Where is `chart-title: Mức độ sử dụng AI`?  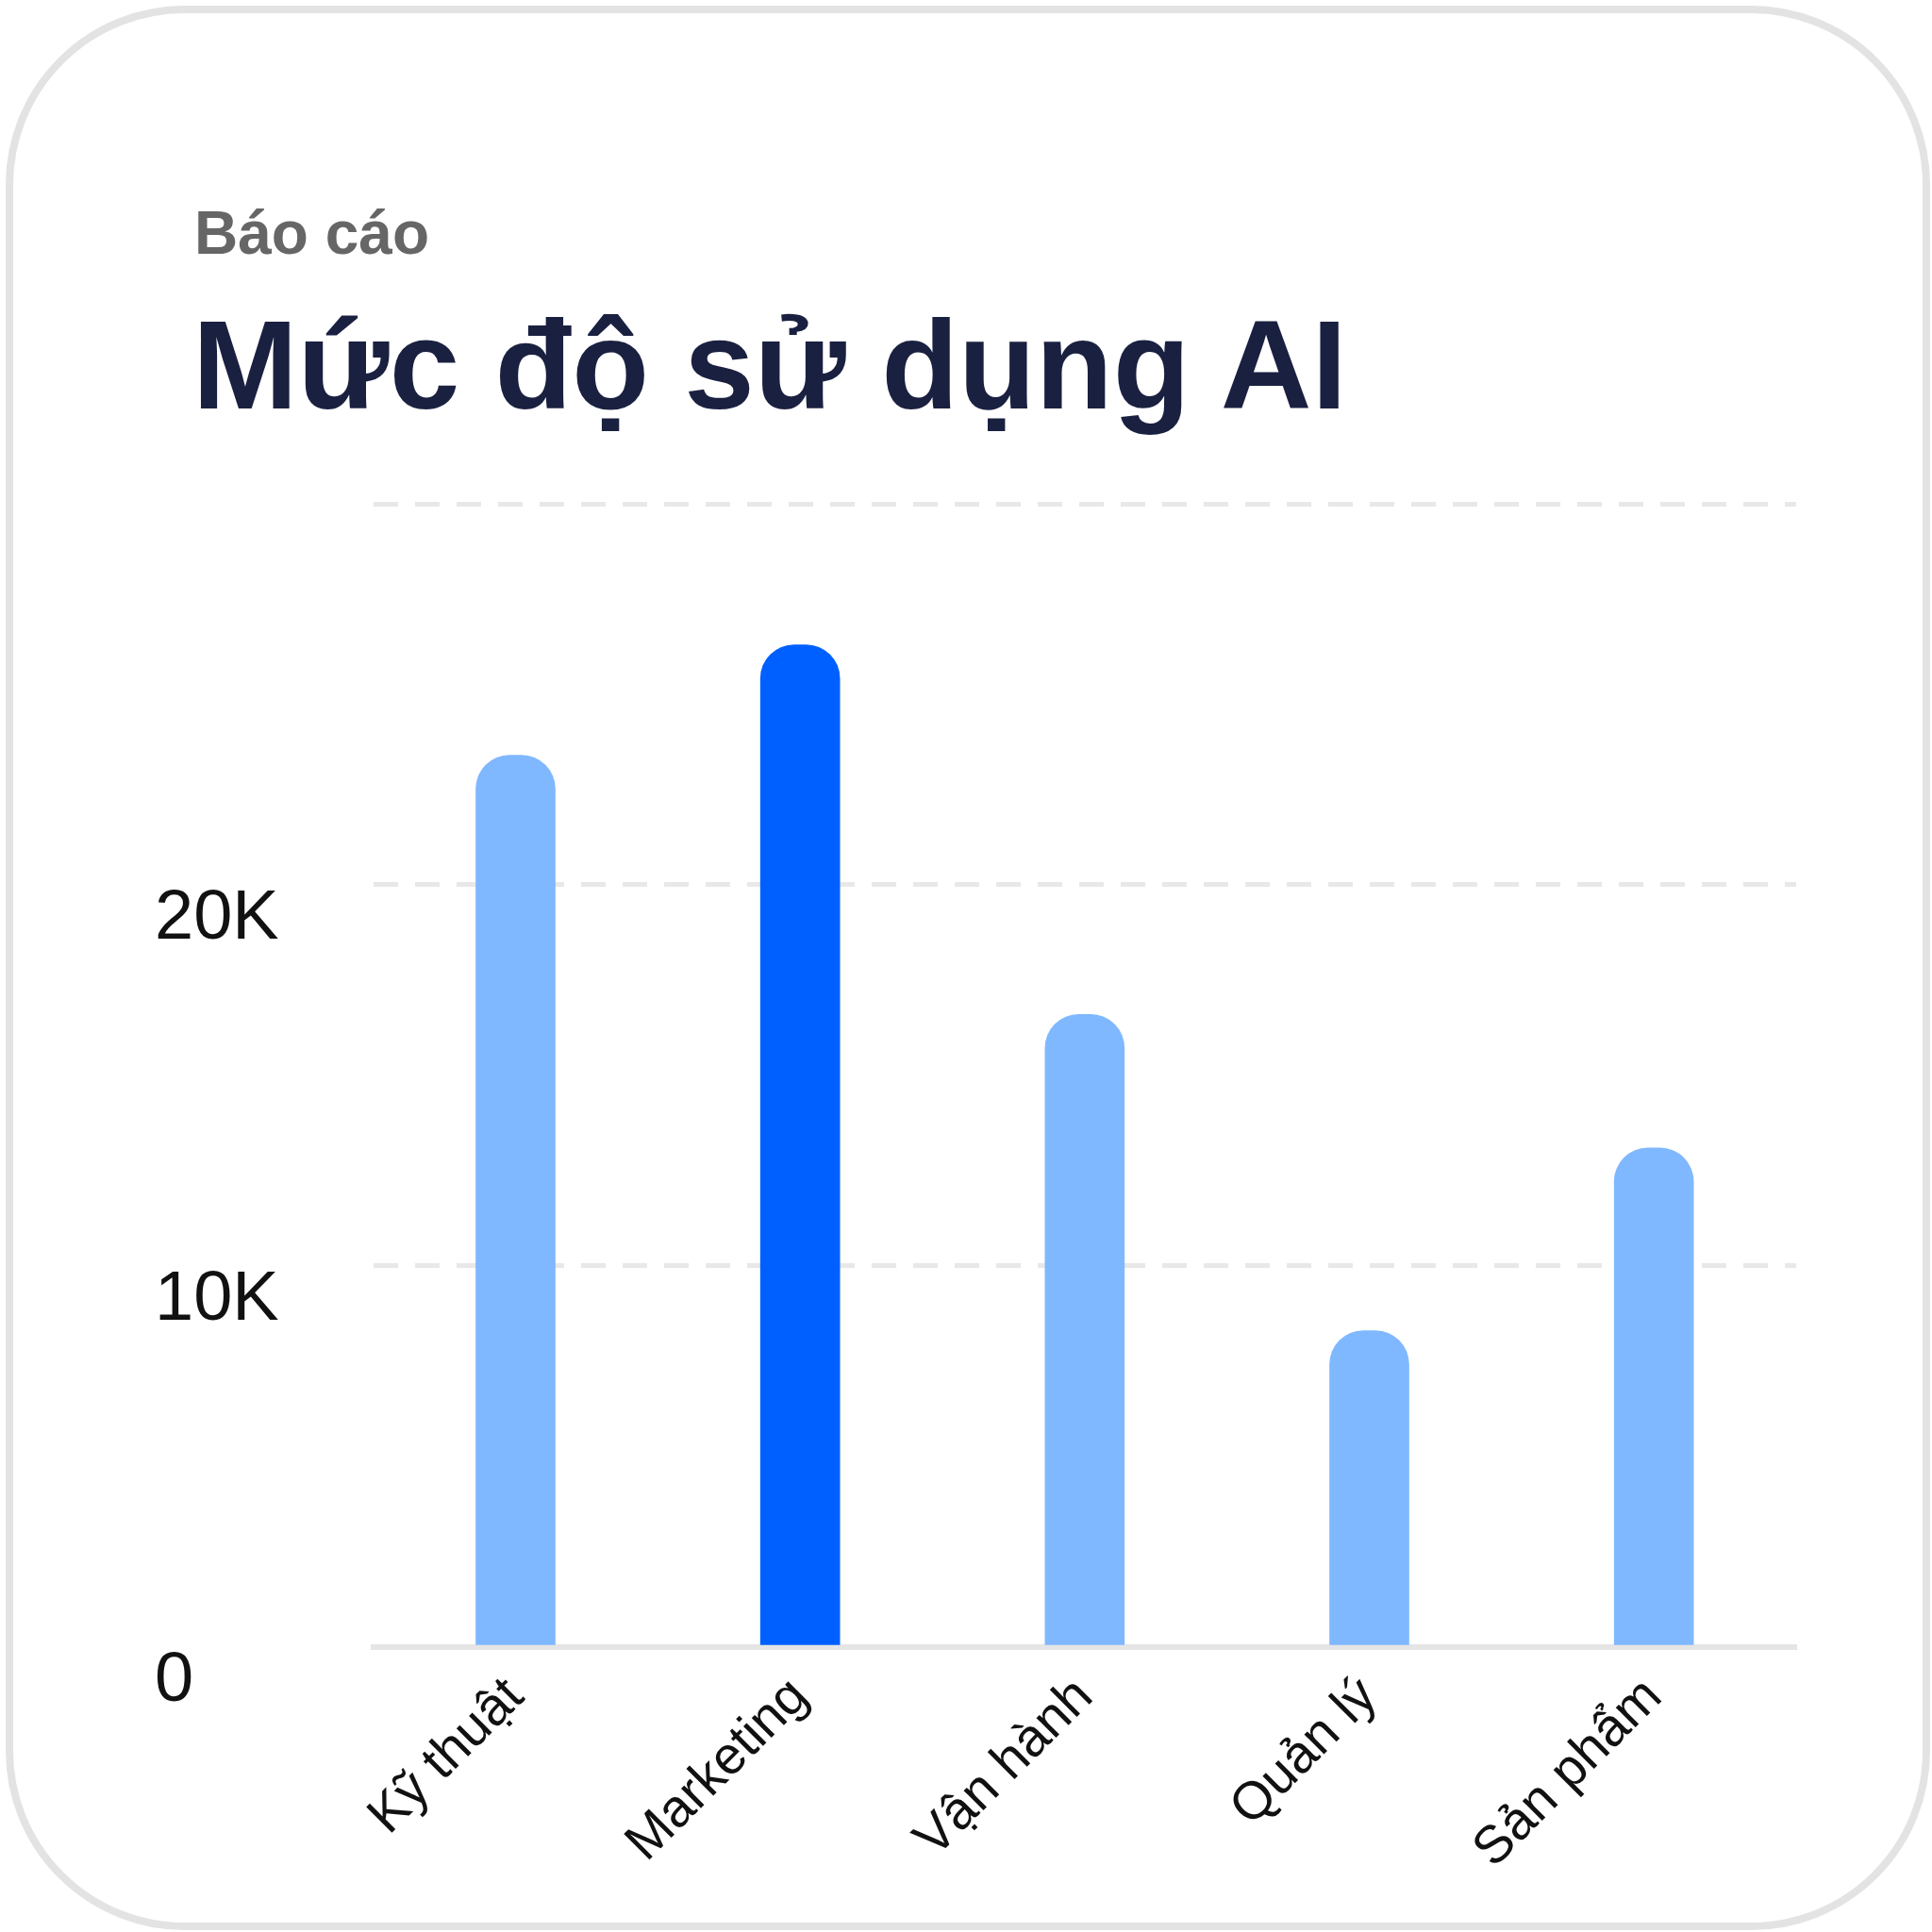 chart-title: Mức độ sử dụng AI is located at coordinates (769, 365).